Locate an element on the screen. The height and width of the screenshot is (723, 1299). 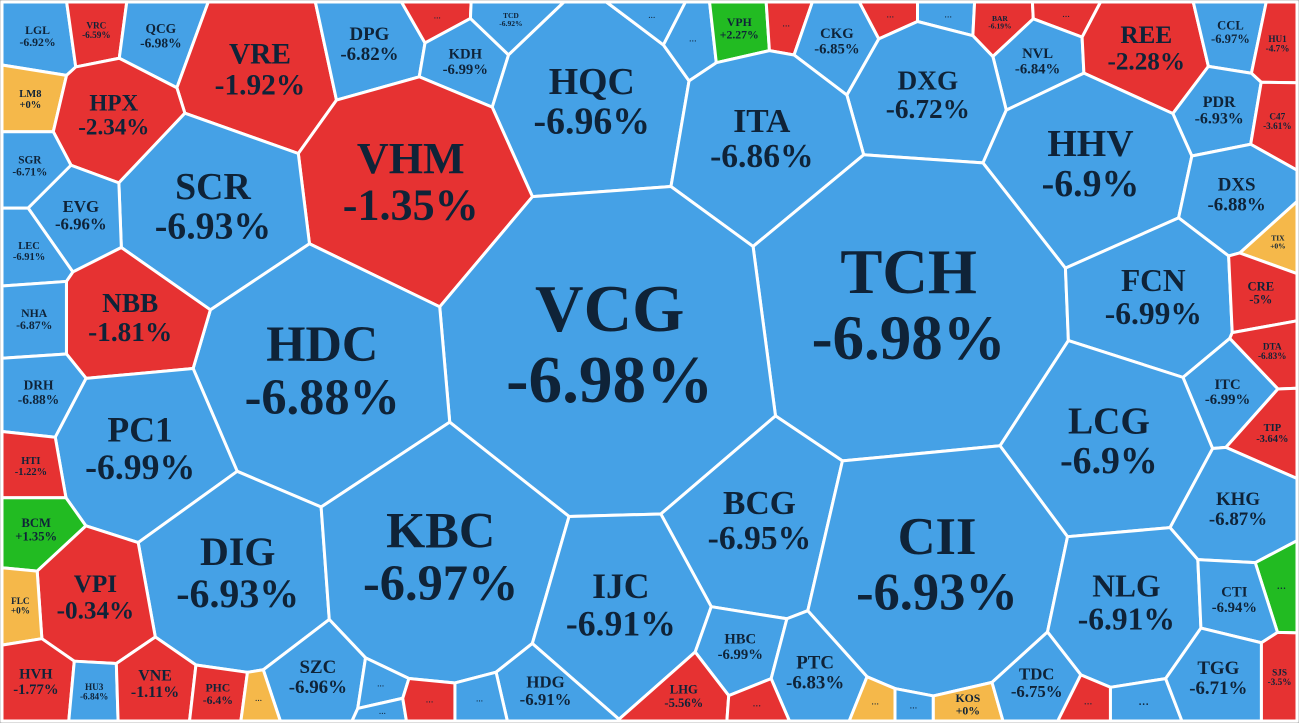
cell-ticker: HVH is located at coordinates (36, 674).